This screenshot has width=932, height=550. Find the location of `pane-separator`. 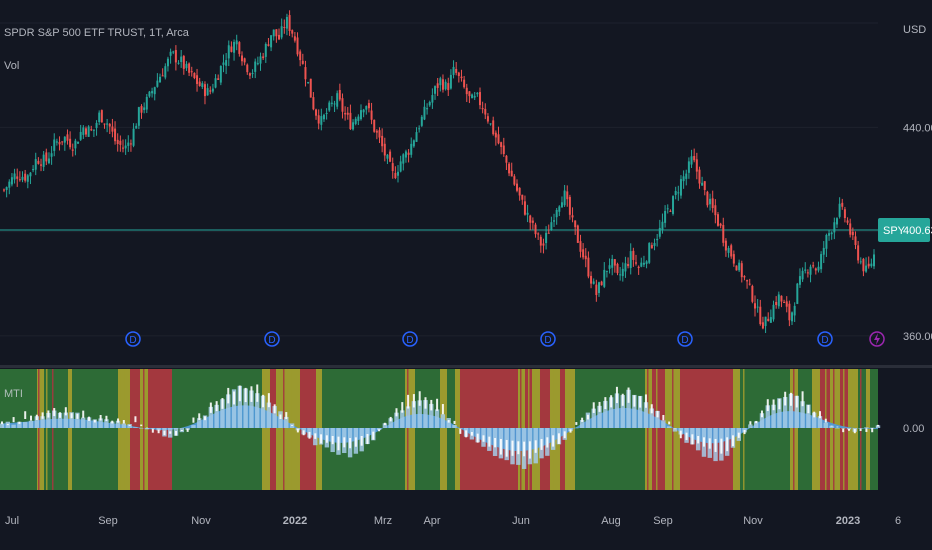

pane-separator is located at coordinates (466, 366).